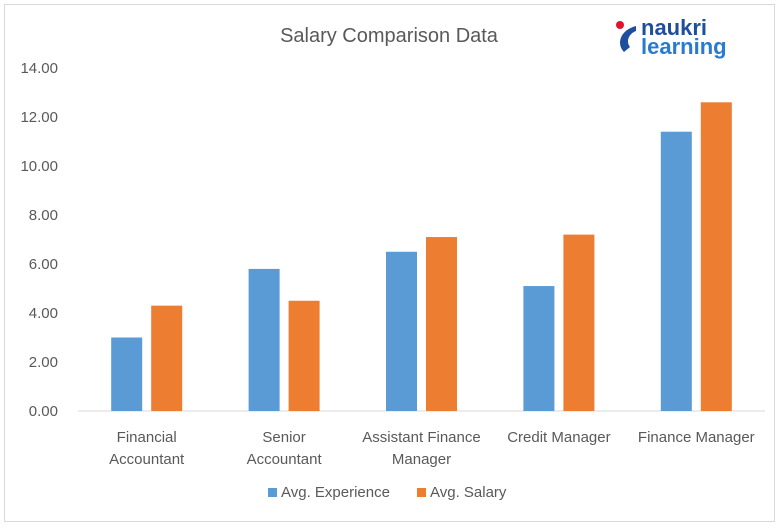  What do you see at coordinates (421, 437) in the screenshot?
I see `x-tick-label: Assistant Finance` at bounding box center [421, 437].